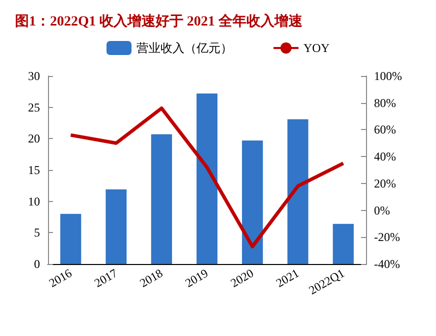 The height and width of the screenshot is (336, 436). I want to click on x-tick-label: 2021, so click(288, 278).